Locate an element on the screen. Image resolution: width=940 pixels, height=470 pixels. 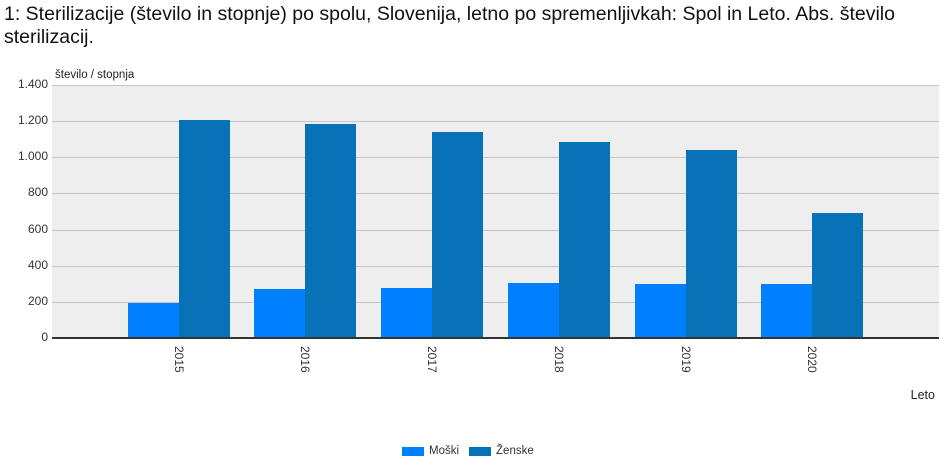
y-tick-label: 1.000 is located at coordinates (32, 156).